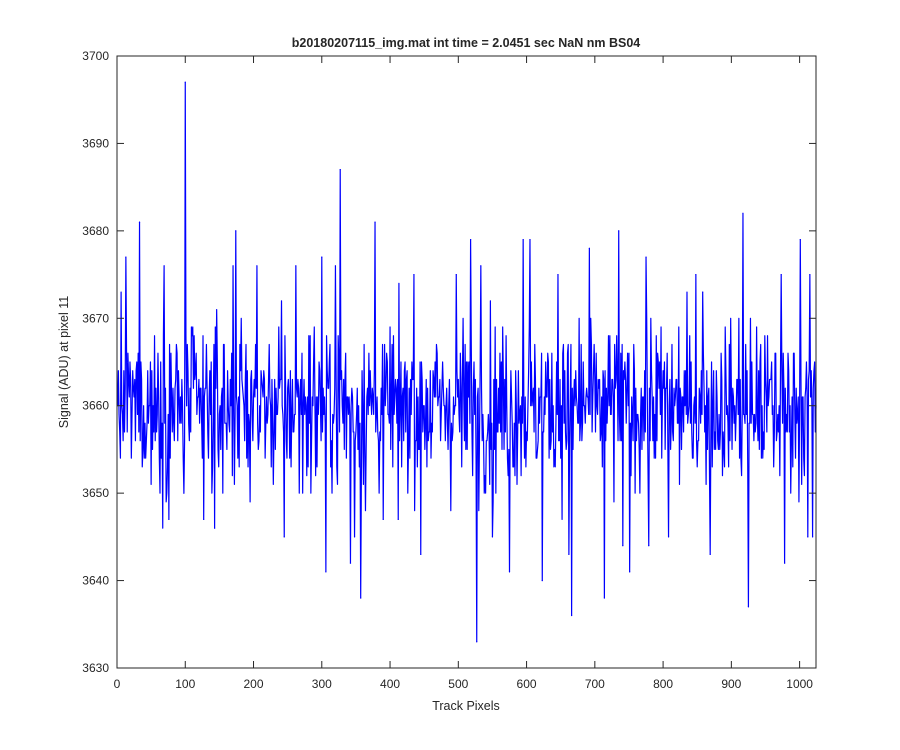 This screenshot has height=750, width=900. Describe the element at coordinates (64, 362) in the screenshot. I see `y-axis-label: Signal (ADU) at pixel 11` at that location.